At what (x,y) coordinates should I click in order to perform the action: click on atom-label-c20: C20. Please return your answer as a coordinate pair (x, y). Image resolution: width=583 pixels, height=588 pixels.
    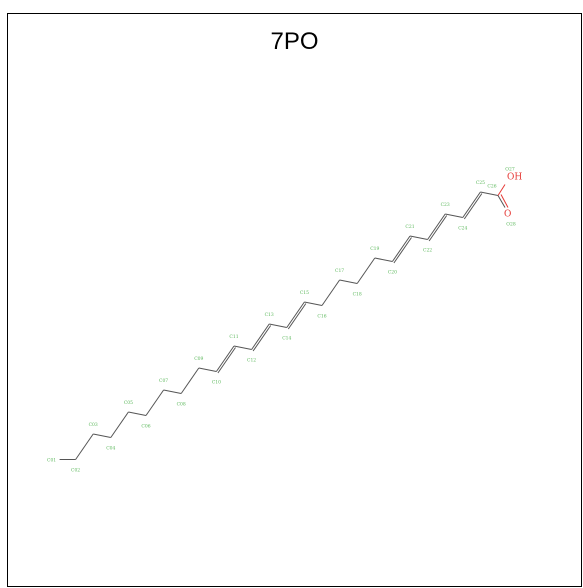
    Looking at the image, I should click on (392, 273).